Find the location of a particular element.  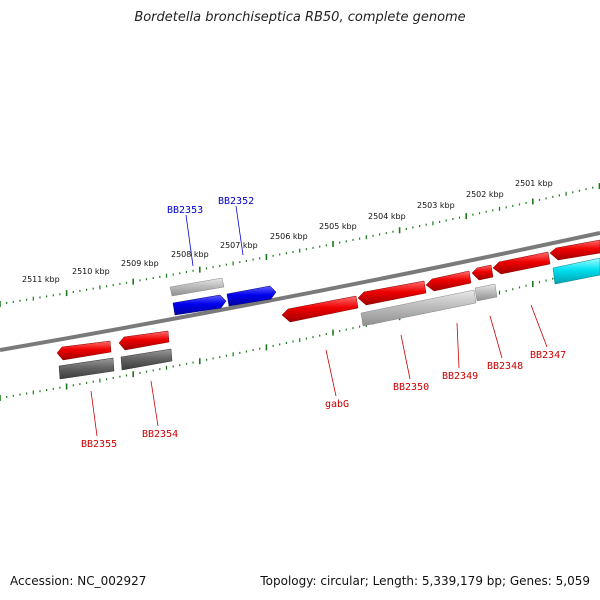

gene-label-bb2348: BB2348 is located at coordinates (505, 366).